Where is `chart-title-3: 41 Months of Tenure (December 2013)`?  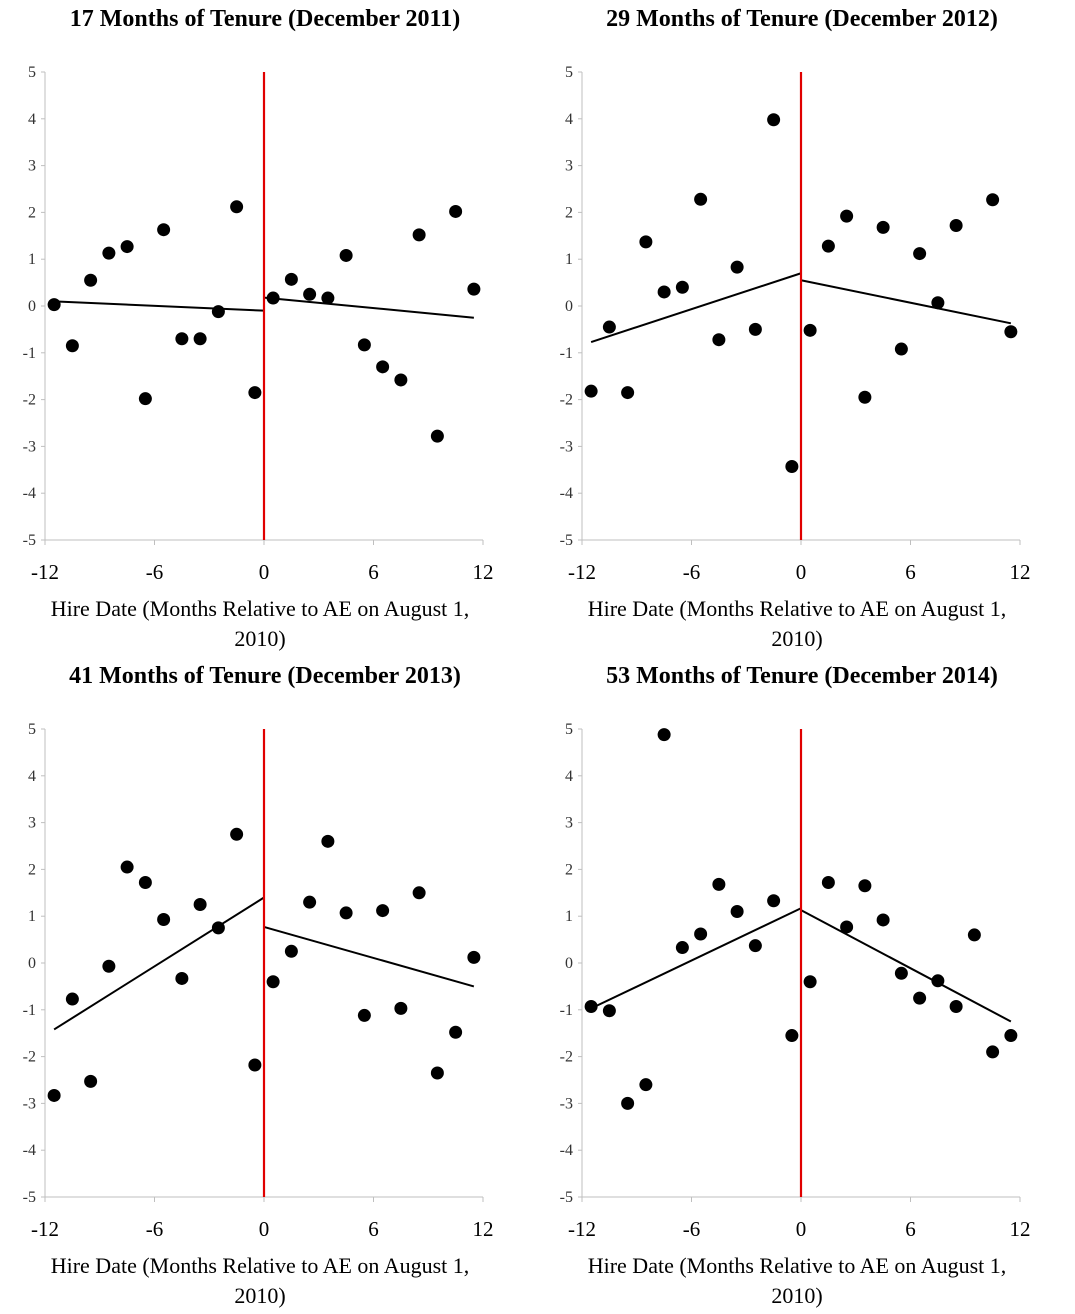 chart-title-3: 41 Months of Tenure (December 2013) is located at coordinates (265, 676).